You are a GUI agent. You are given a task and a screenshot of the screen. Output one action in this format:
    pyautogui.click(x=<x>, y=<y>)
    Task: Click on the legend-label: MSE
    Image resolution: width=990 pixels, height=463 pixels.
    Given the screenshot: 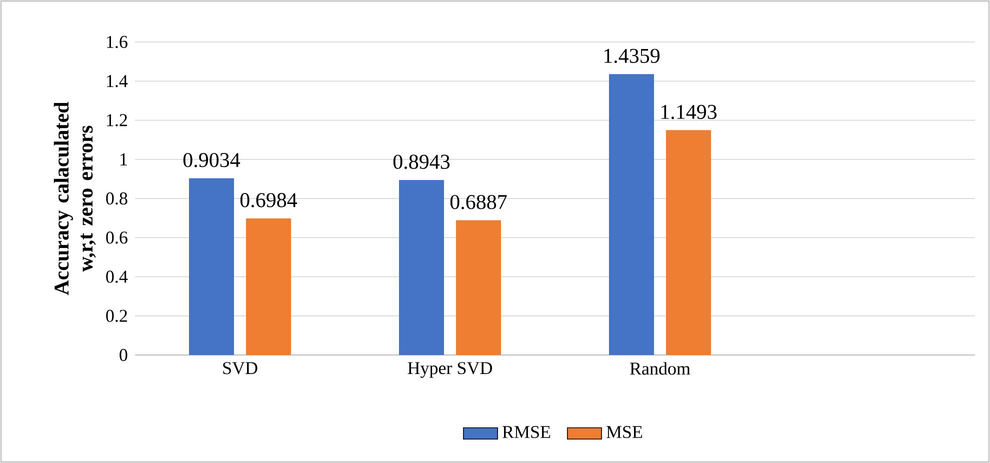 What is the action you would take?
    pyautogui.click(x=624, y=432)
    